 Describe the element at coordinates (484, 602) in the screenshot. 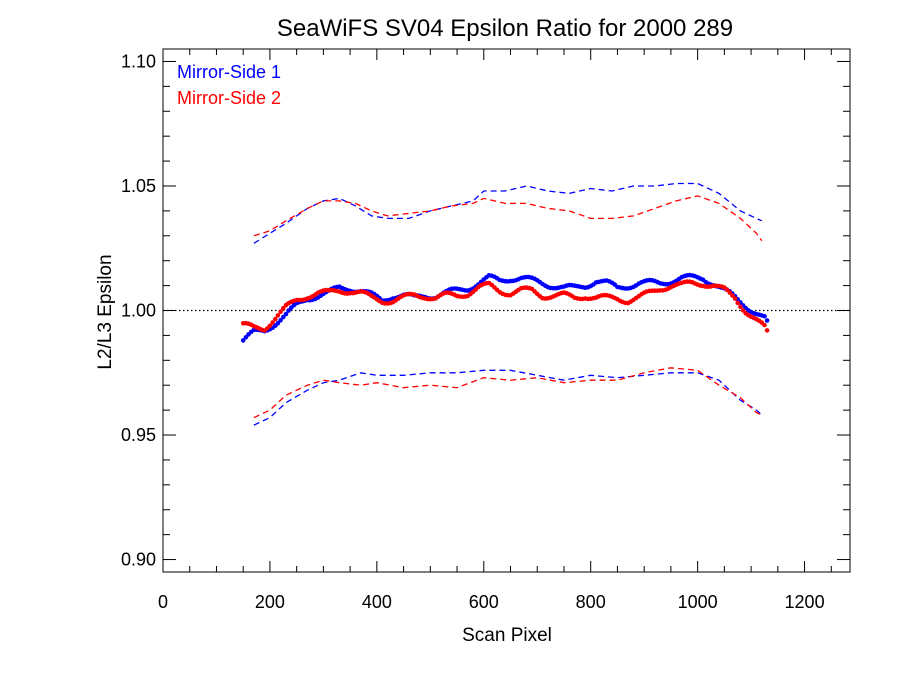

I see `x-tick-label: 600` at that location.